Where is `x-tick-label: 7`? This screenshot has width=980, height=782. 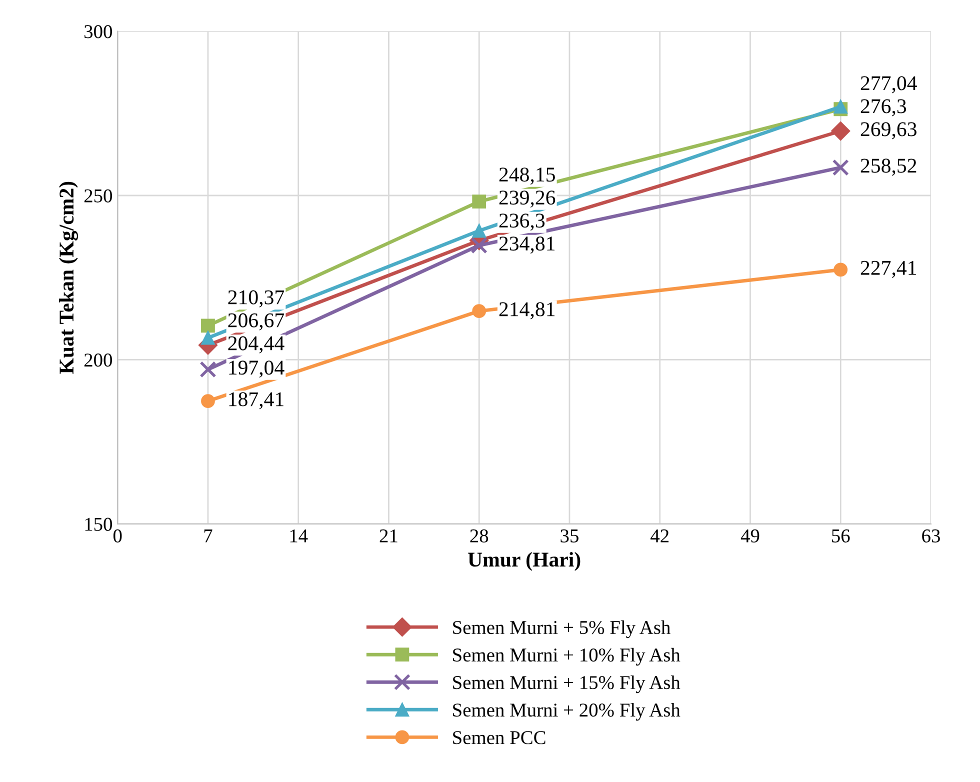
x-tick-label: 7 is located at coordinates (208, 536).